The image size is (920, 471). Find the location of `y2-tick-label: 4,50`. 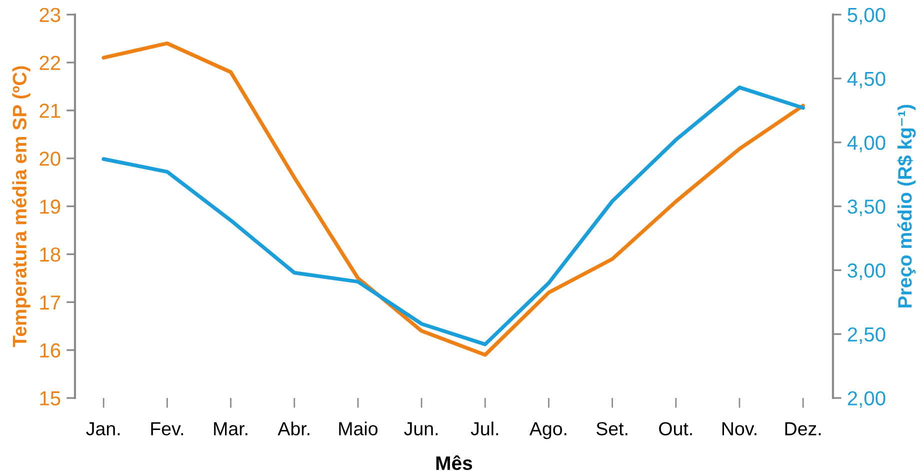

y2-tick-label: 4,50 is located at coordinates (866, 80).